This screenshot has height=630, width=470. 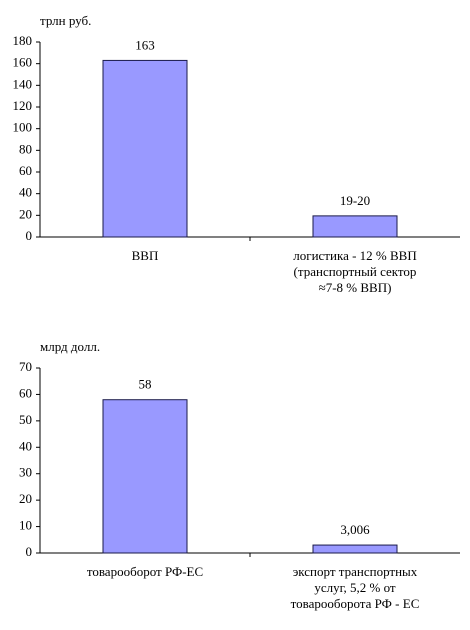 I want to click on value-label: 3,006, so click(x=355, y=529).